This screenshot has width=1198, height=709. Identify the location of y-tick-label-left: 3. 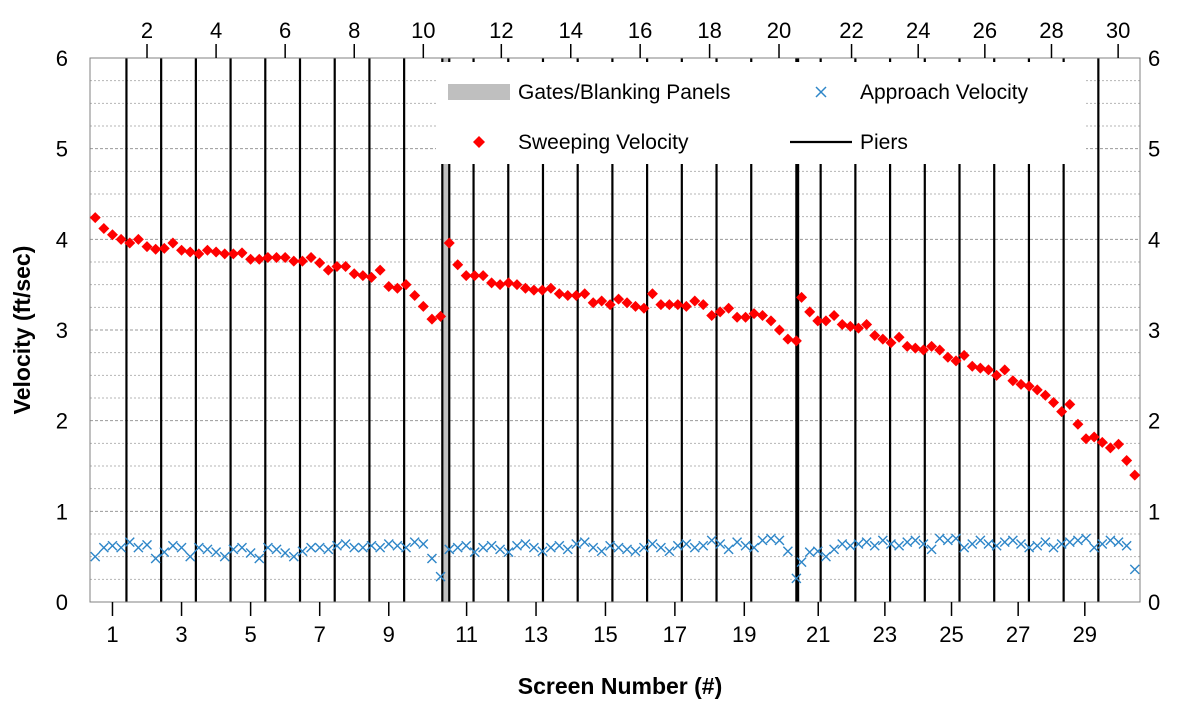
(62, 330).